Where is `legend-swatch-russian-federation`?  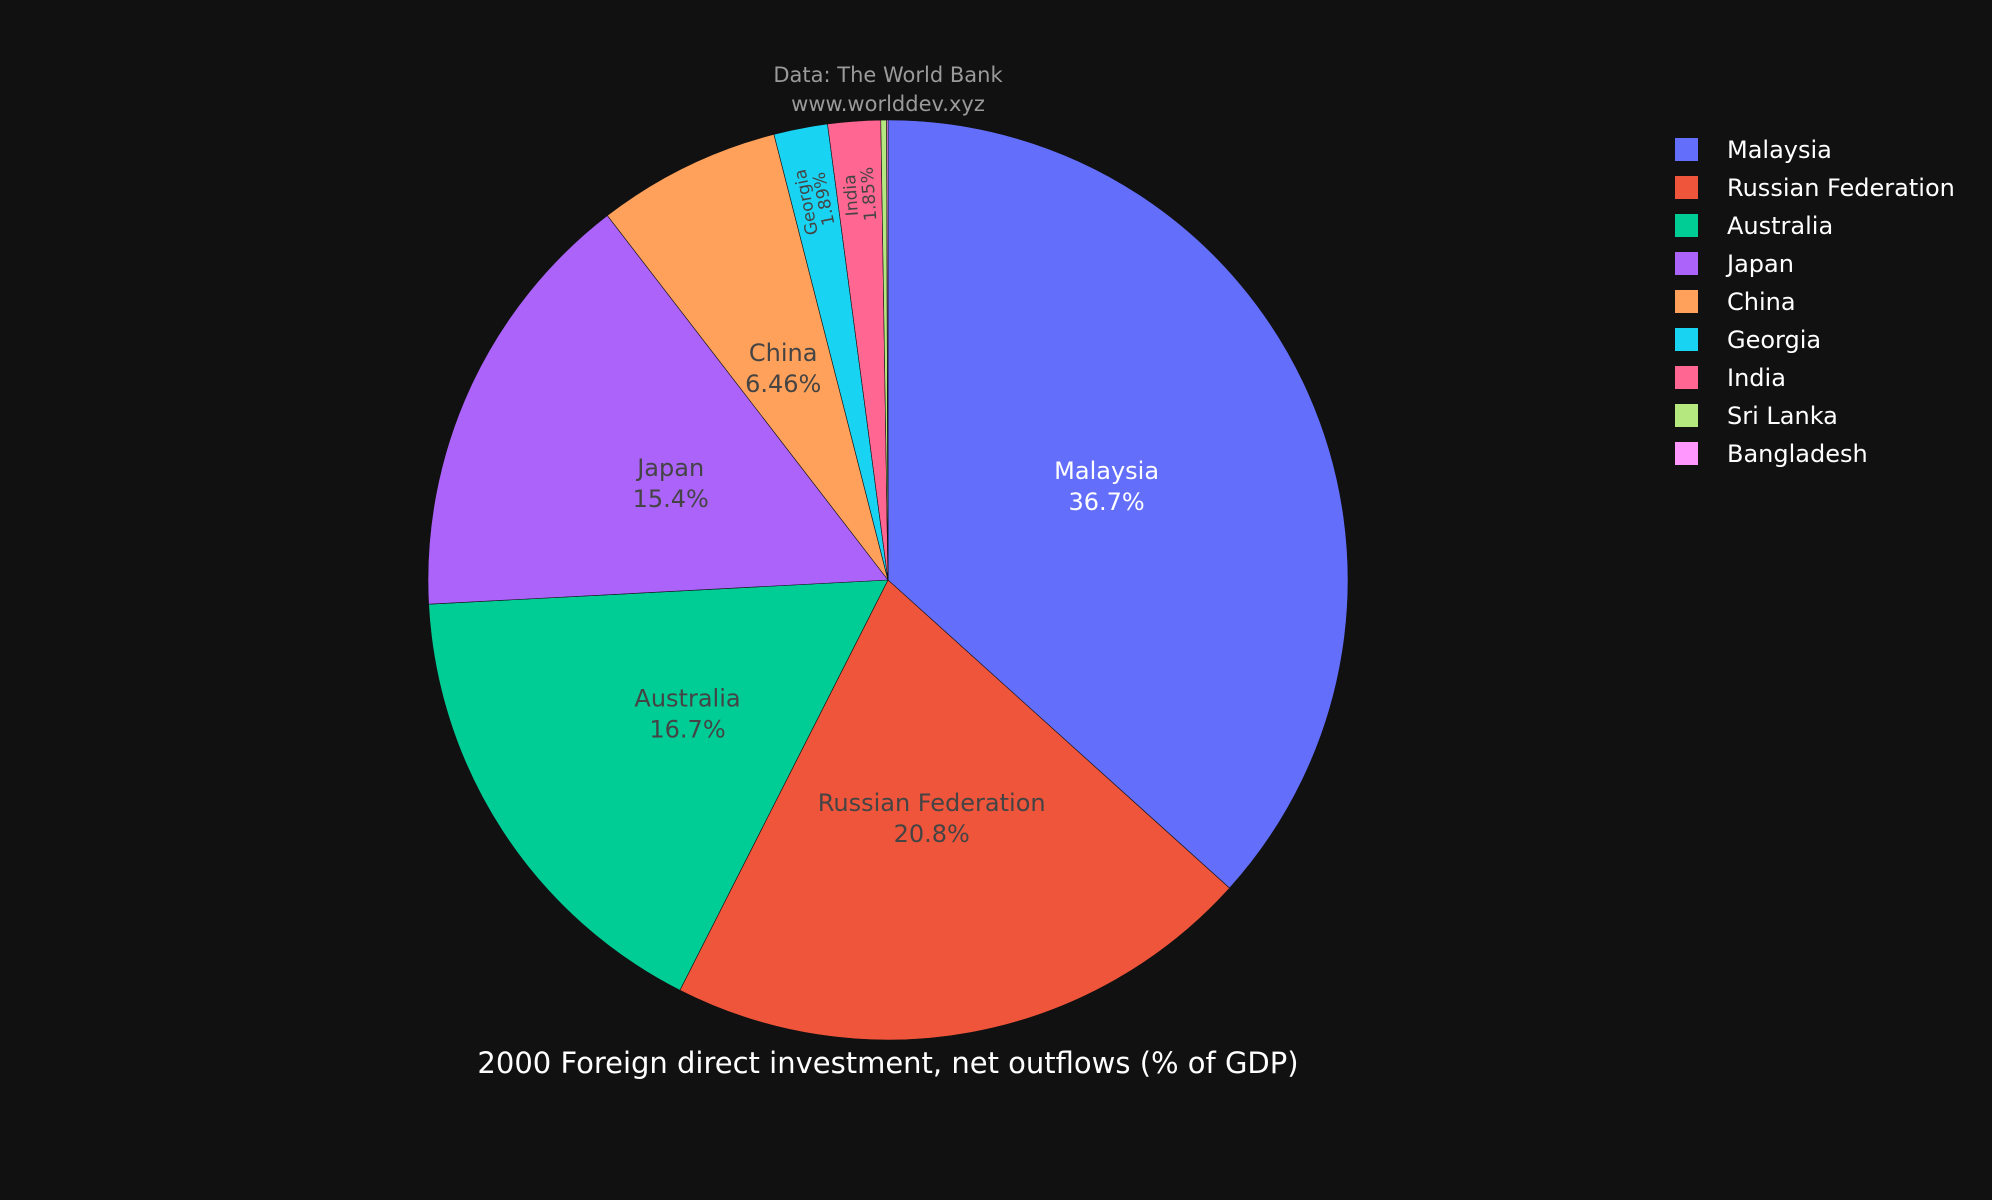 legend-swatch-russian-federation is located at coordinates (1686, 187).